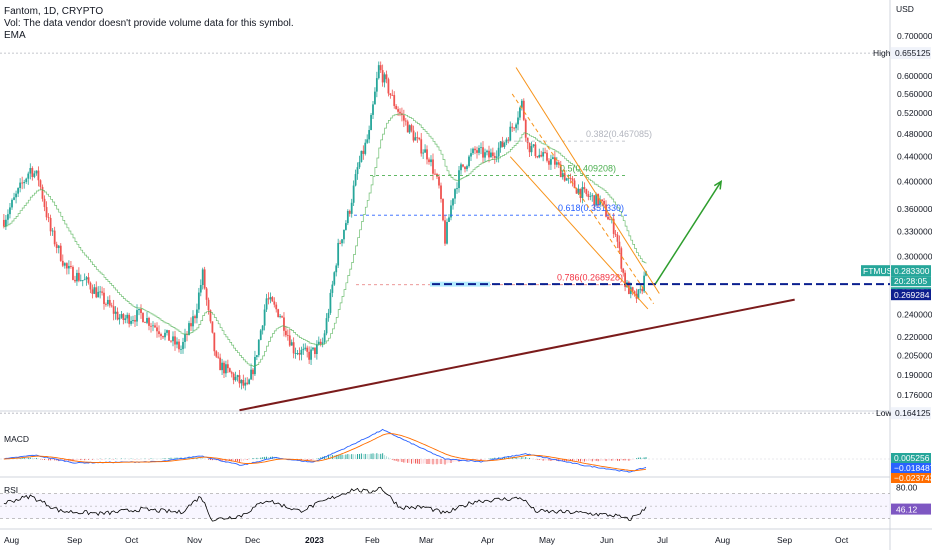  Describe the element at coordinates (426, 540) in the screenshot. I see `time-tick-label: Mar` at that location.